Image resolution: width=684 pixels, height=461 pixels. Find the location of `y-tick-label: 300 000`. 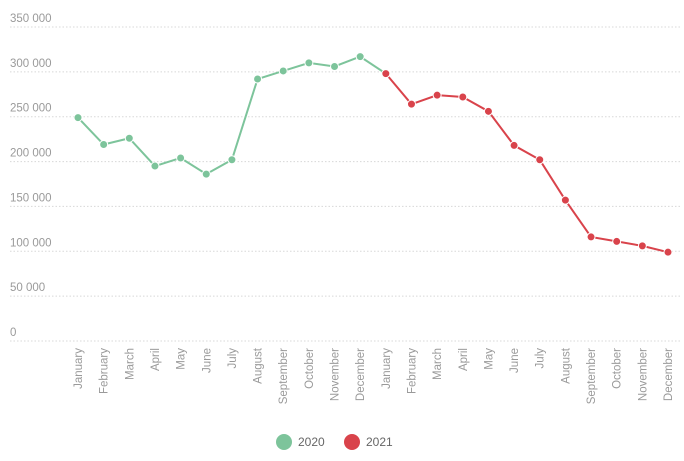

y-tick-label: 300 000 is located at coordinates (31, 64).